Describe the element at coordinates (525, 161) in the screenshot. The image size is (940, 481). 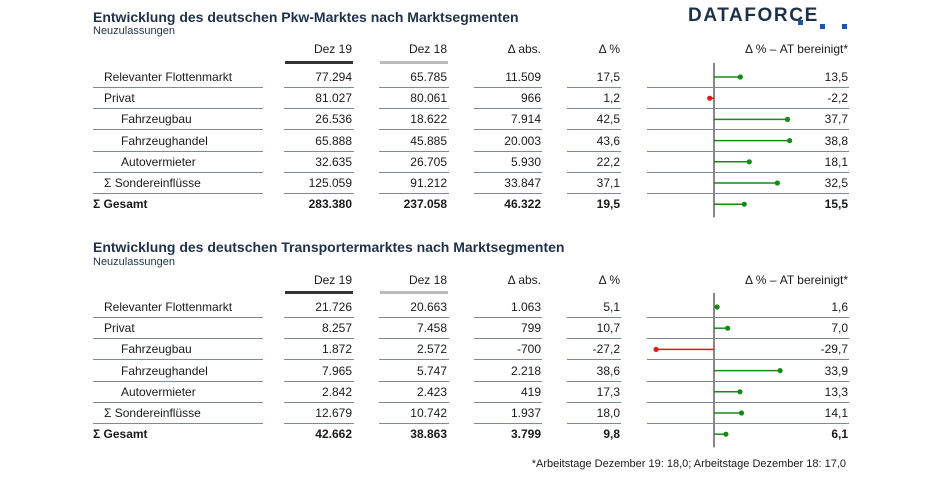
I see `cell-abs: 5.930` at that location.